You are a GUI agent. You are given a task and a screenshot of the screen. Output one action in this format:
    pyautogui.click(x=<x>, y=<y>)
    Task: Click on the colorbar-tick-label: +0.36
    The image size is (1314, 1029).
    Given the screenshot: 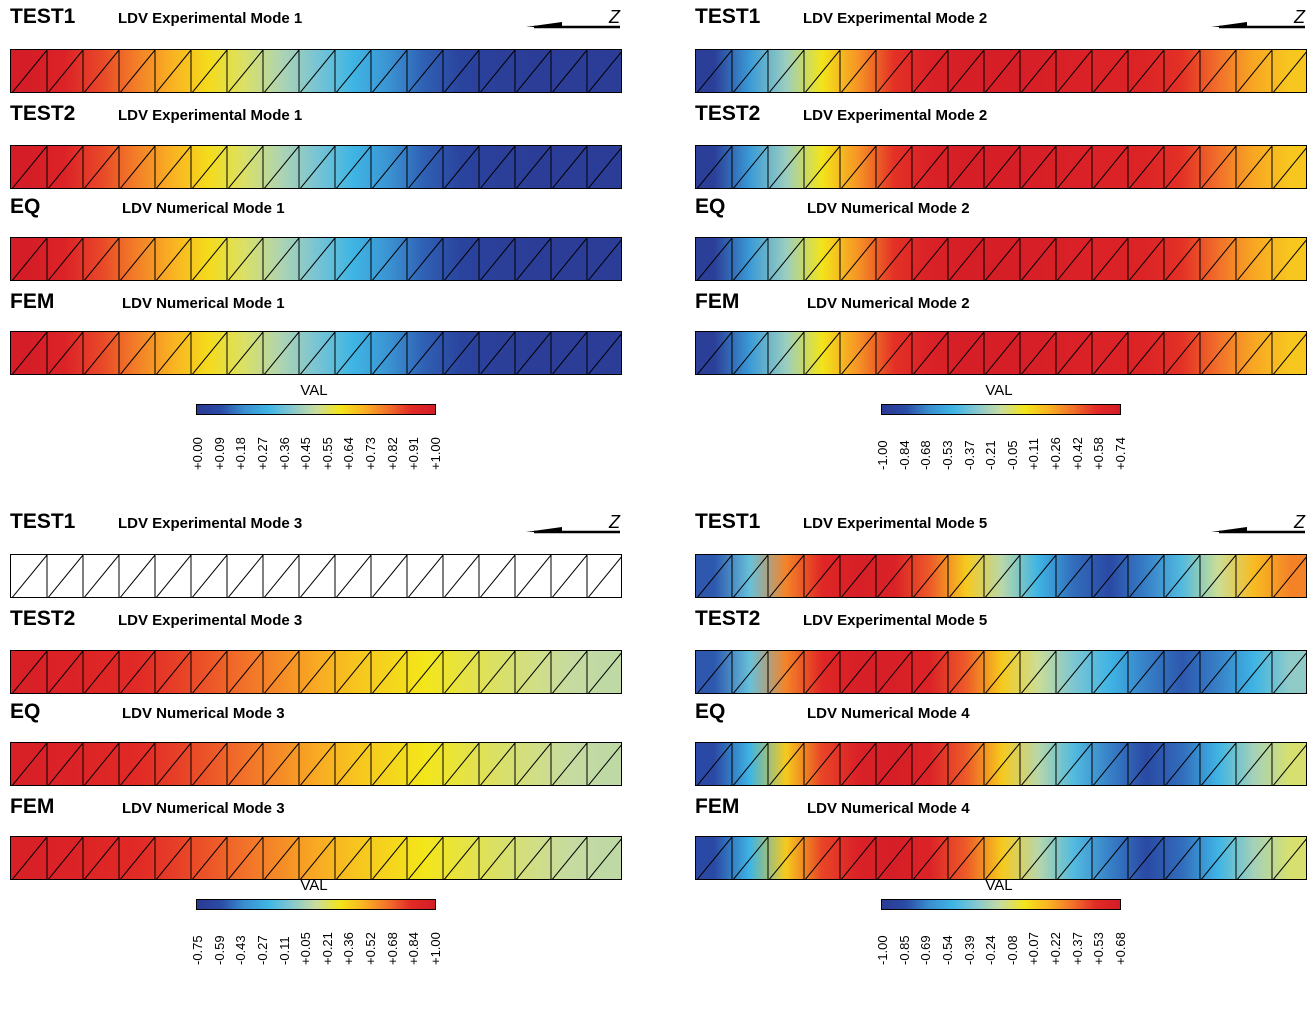 What is the action you would take?
    pyautogui.click(x=284, y=453)
    